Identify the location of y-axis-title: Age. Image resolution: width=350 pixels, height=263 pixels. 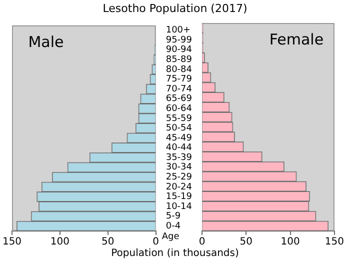
(171, 237).